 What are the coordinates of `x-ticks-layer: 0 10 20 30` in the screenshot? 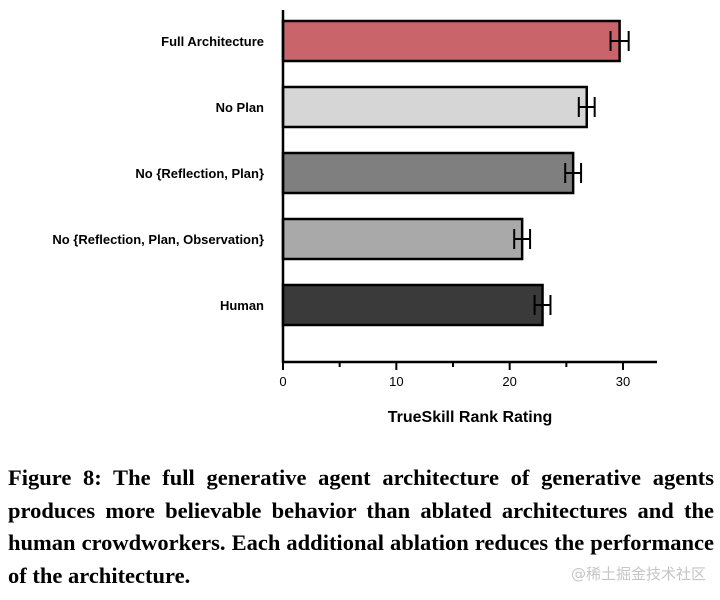 It's located at (454, 375).